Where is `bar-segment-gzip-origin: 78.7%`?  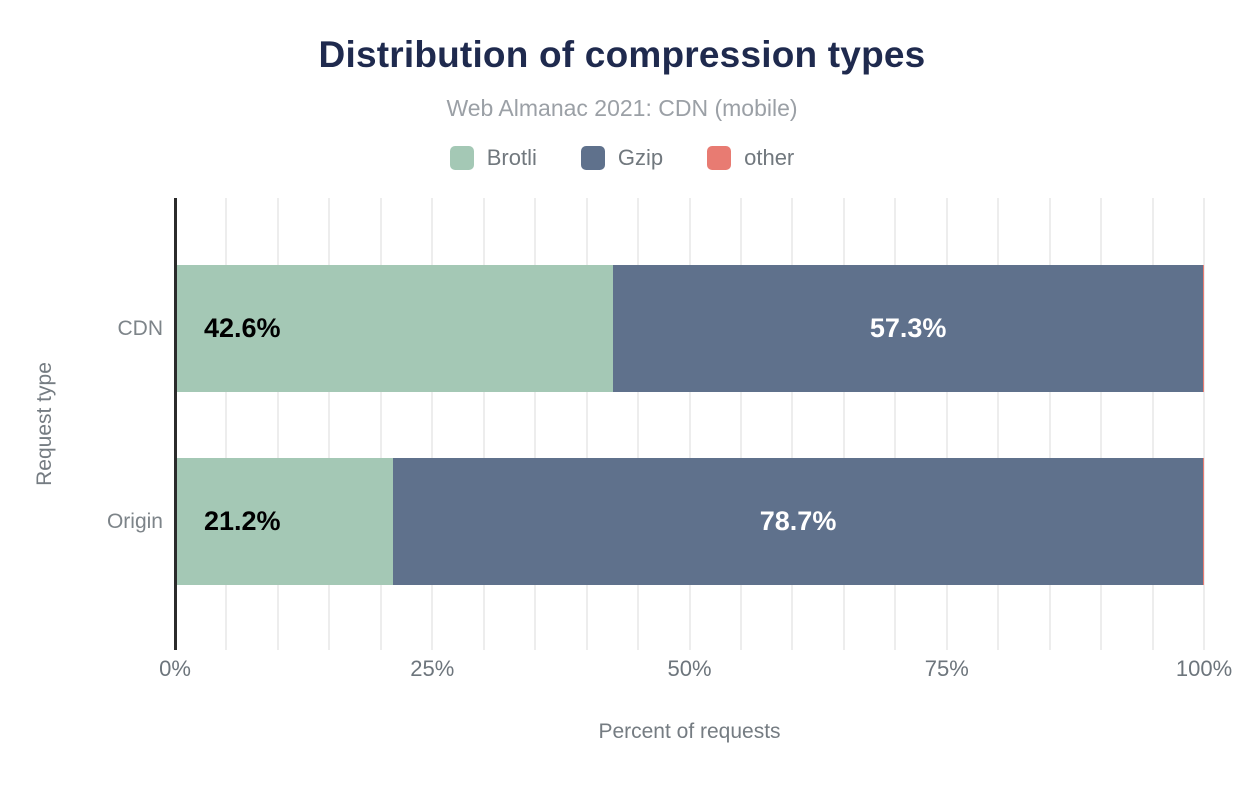
bar-segment-gzip-origin: 78.7% is located at coordinates (798, 521).